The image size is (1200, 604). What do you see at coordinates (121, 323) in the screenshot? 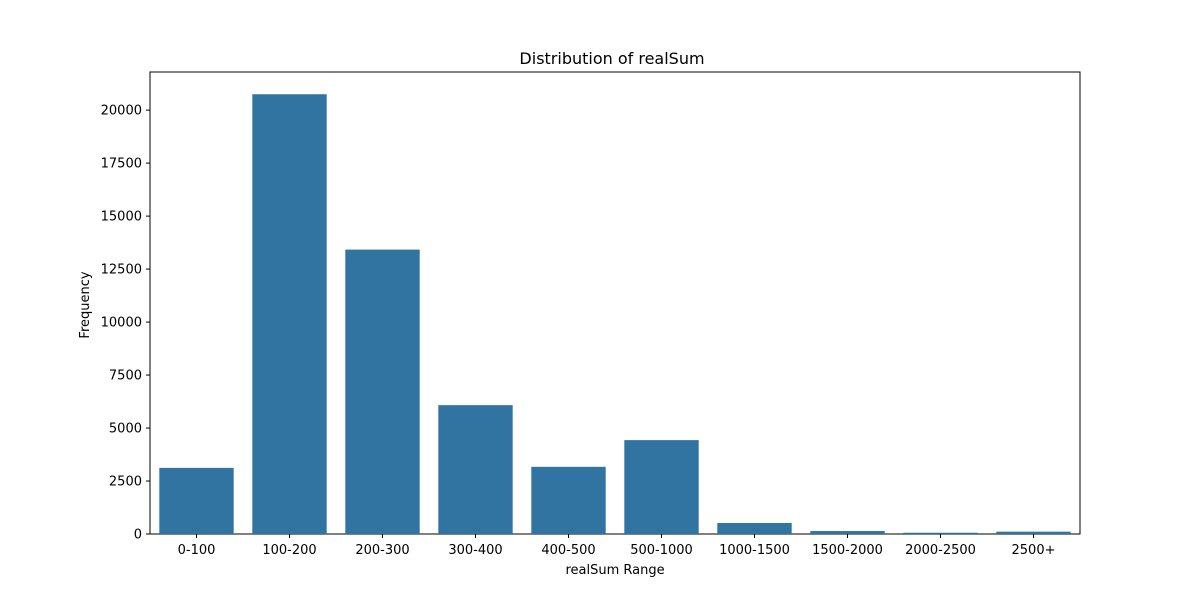
I see `y-tick-label: 10000` at bounding box center [121, 323].